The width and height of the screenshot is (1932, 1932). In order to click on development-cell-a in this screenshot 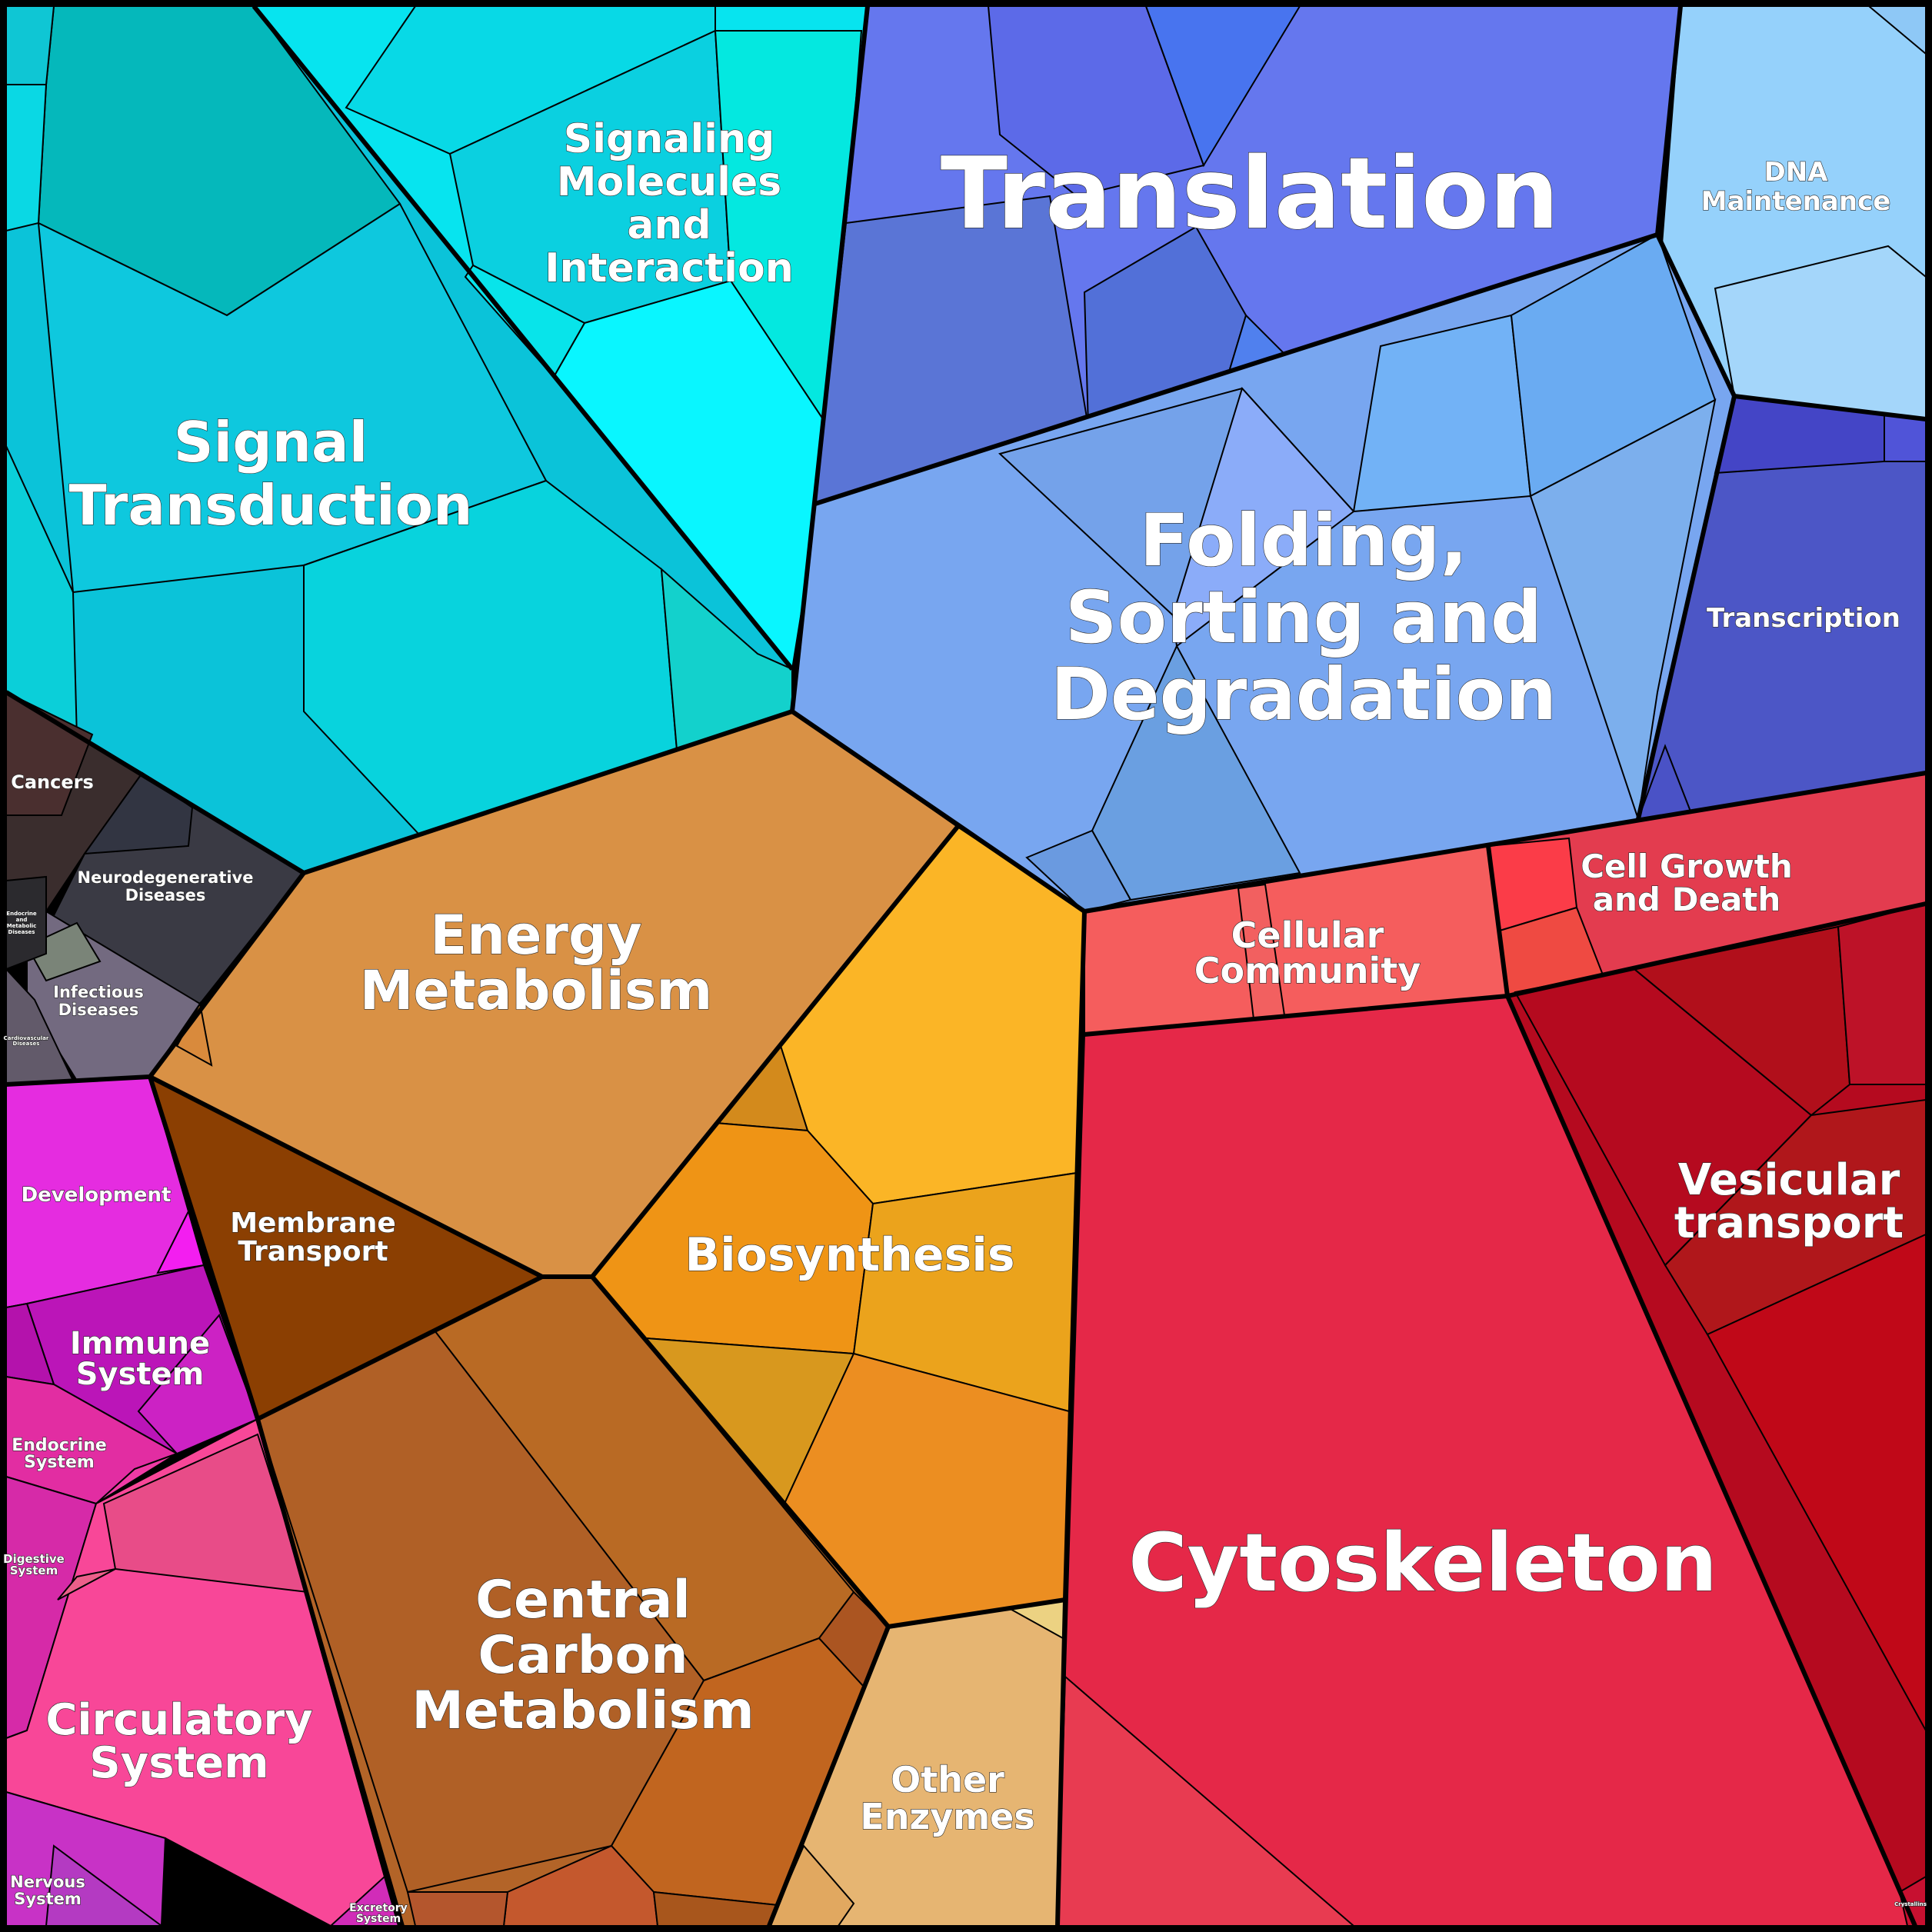, I will do `click(180, 1241)`.